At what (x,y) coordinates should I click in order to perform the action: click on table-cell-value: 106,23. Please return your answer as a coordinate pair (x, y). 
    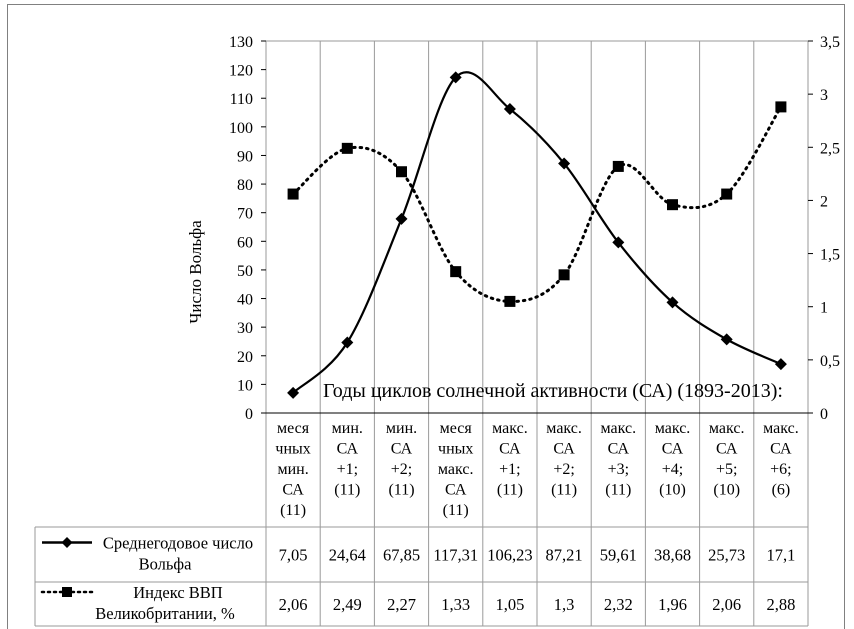
    Looking at the image, I should click on (509, 555).